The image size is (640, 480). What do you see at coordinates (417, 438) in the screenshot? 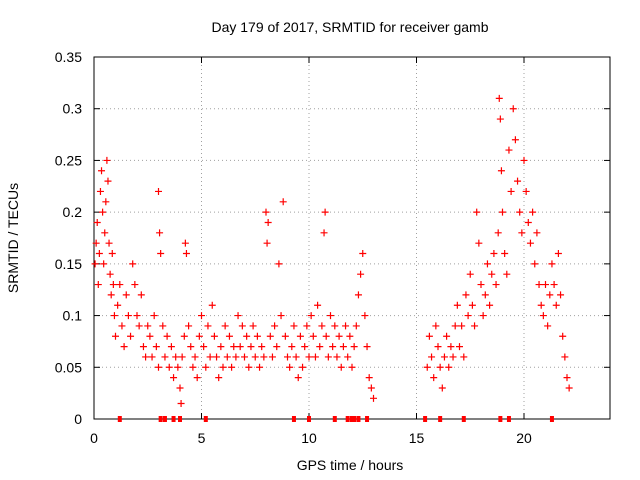
I see `x-tick-label: 15` at bounding box center [417, 438].